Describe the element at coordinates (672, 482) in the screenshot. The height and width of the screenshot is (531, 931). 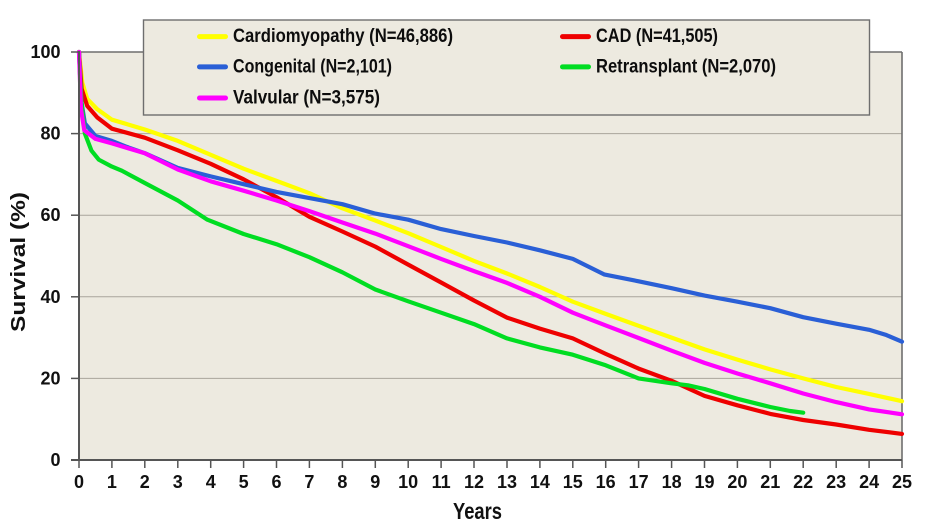
I see `svg-text: 18` at that location.